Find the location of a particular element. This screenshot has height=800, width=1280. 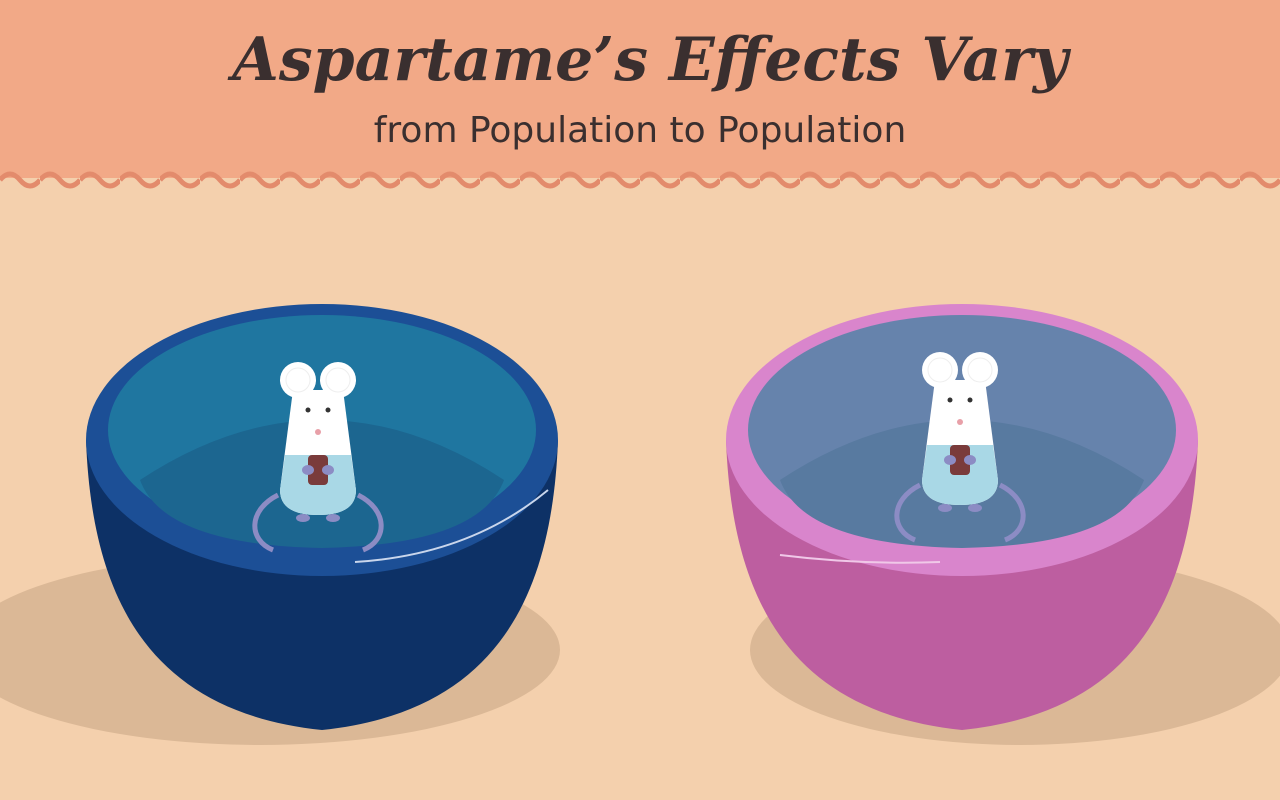

title: Aspartame’s Effects Vary is located at coordinates (649, 60).